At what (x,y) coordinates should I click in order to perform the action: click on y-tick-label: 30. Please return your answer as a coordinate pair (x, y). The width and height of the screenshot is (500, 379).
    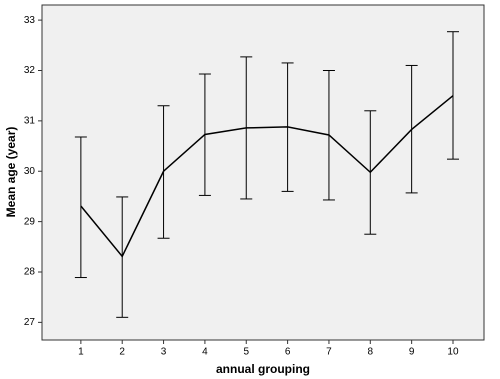
    Looking at the image, I should click on (30, 171).